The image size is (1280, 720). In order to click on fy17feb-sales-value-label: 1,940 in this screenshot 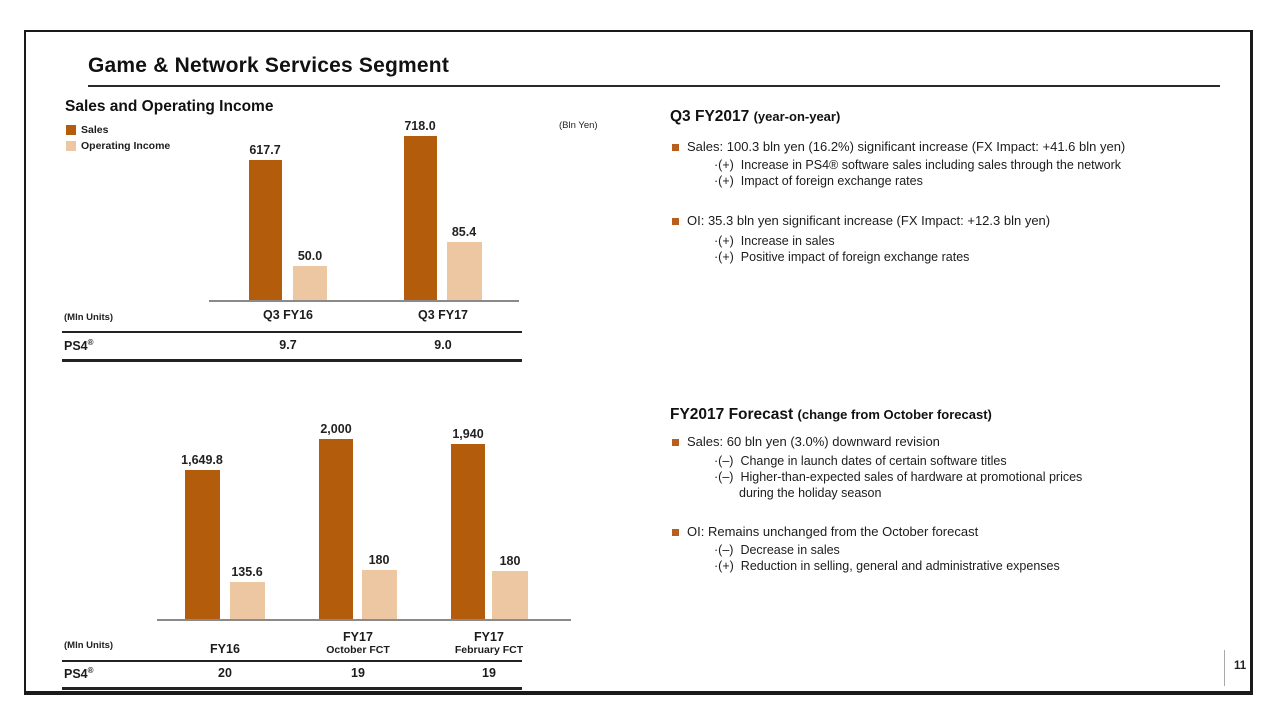, I will do `click(468, 434)`.